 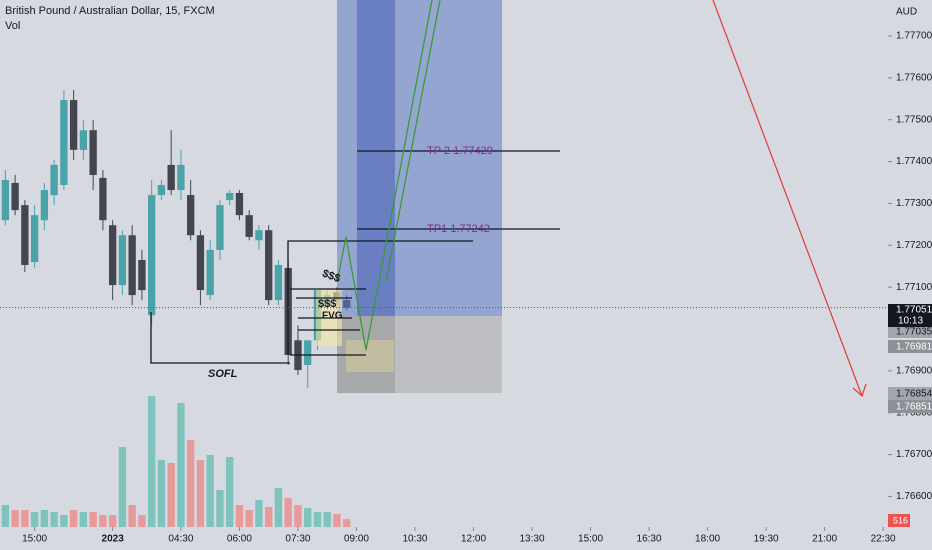 What do you see at coordinates (297, 539) in the screenshot?
I see `x-tick-label: 07:30` at bounding box center [297, 539].